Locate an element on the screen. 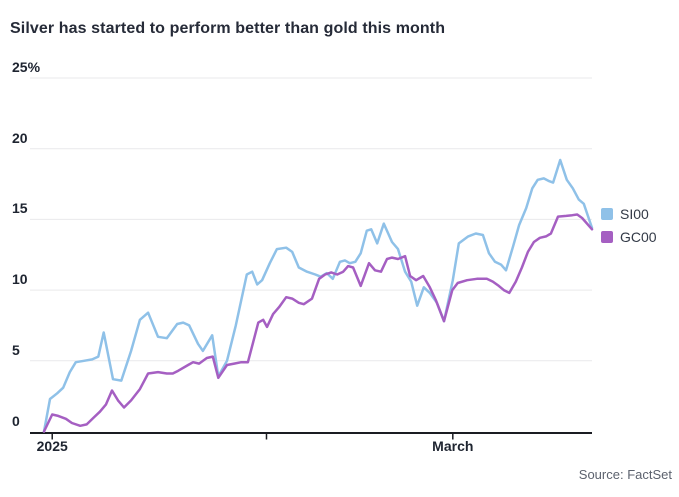  y-axis-label: 10 is located at coordinates (20, 279).